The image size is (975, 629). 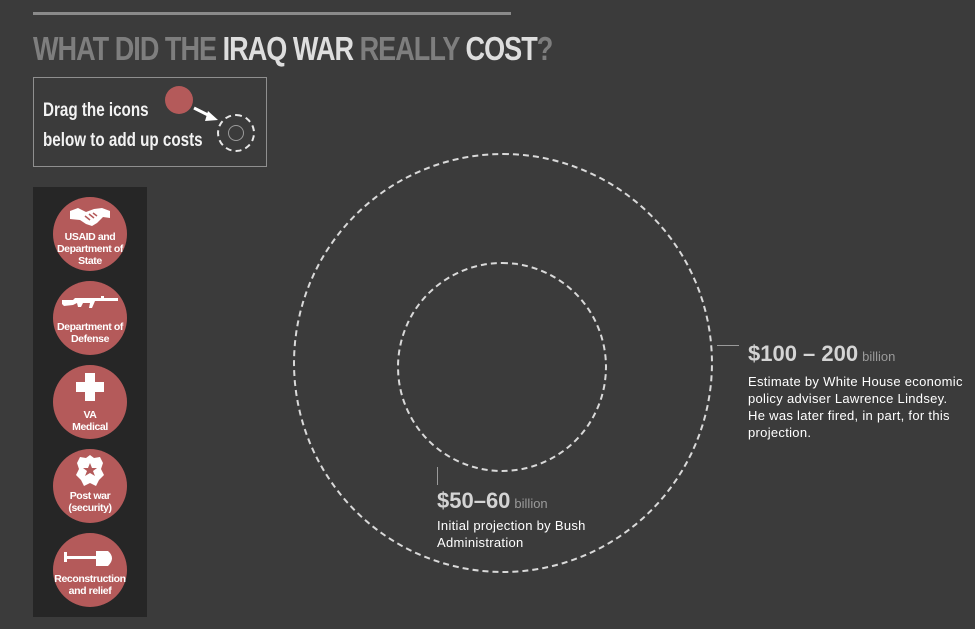 What do you see at coordinates (409, 48) in the screenshot?
I see `title-part3: REALLY` at bounding box center [409, 48].